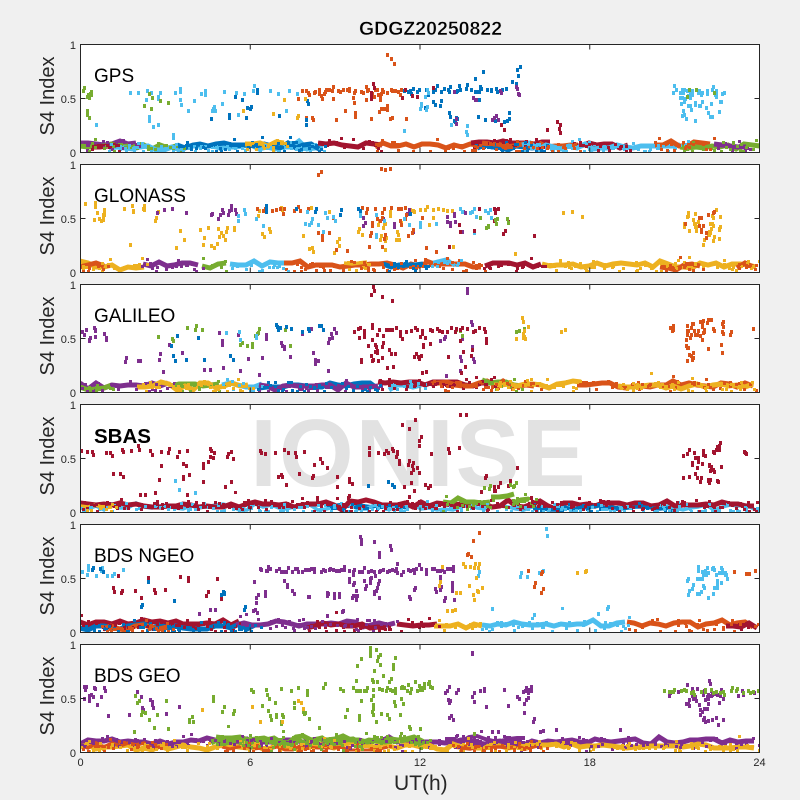  What do you see at coordinates (418, 453) in the screenshot?
I see `svg-text: IONISE` at bounding box center [418, 453].